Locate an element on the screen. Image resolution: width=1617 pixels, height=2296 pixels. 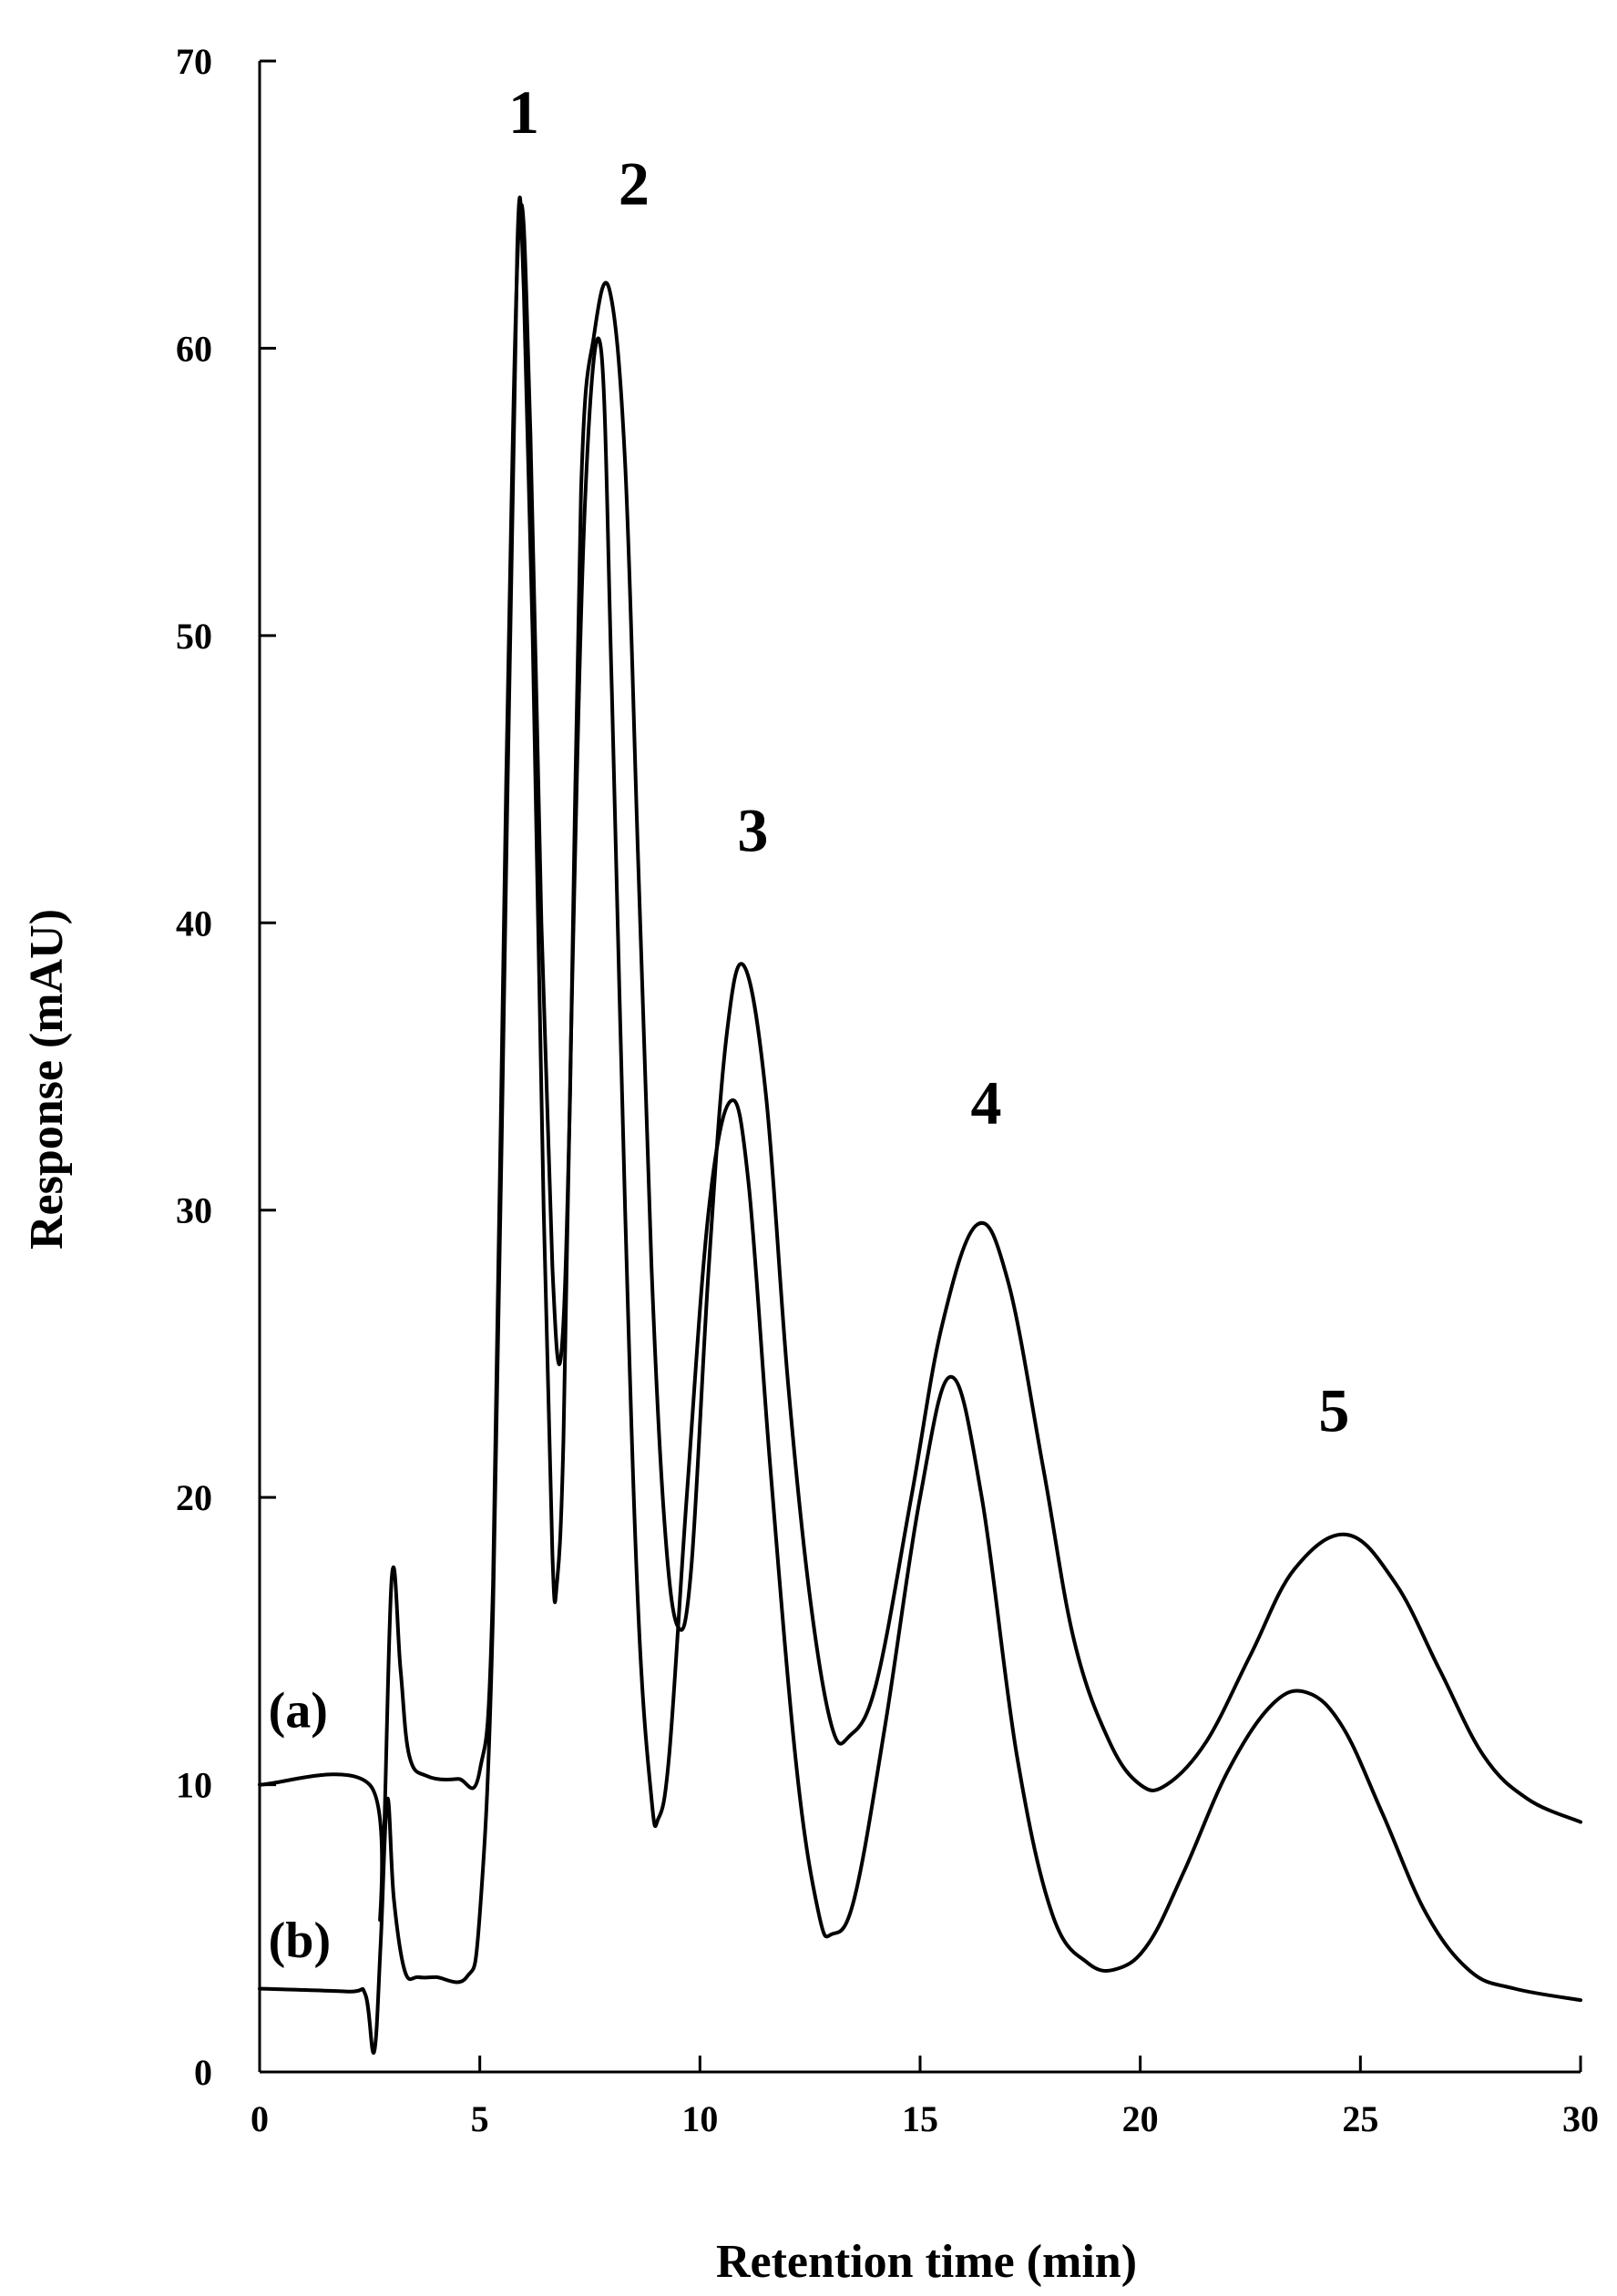
y-tick-label: 50 is located at coordinates (194, 636).